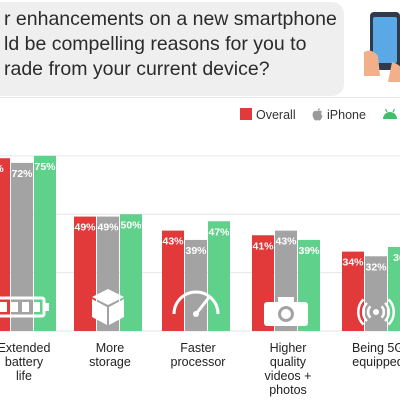  I want to click on value-label-3-2: 39%, so click(309, 251).